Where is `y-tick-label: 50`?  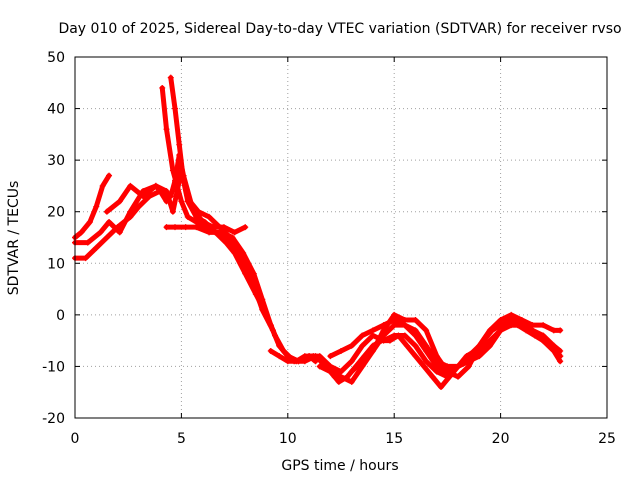
y-tick-label: 50 is located at coordinates (56, 58).